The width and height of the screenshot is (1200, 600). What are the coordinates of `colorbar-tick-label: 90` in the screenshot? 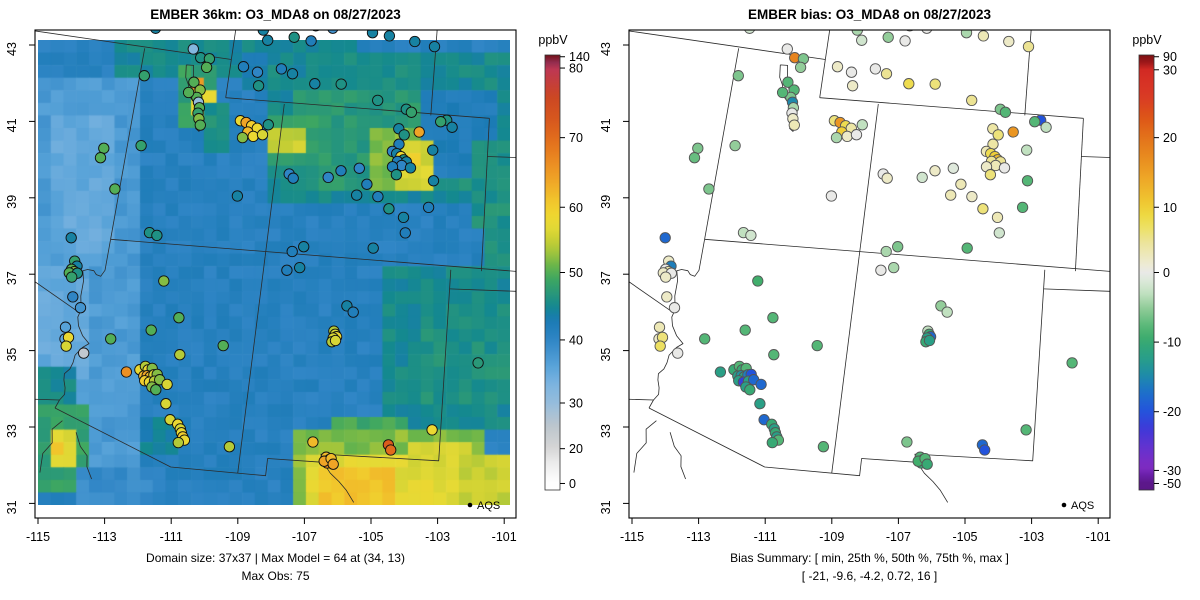 It's located at (1170, 57).